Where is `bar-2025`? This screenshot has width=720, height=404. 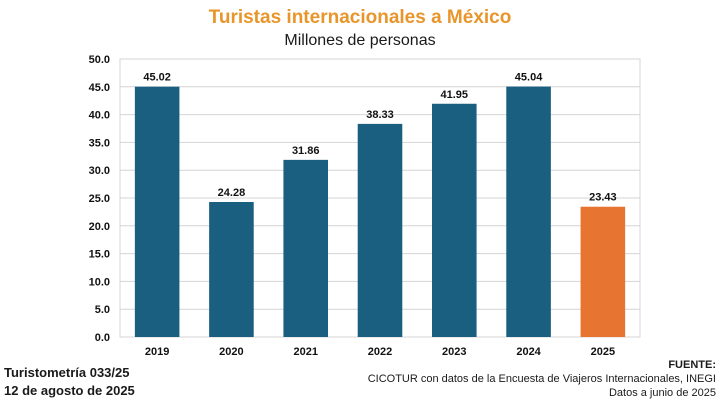
bar-2025 is located at coordinates (603, 271).